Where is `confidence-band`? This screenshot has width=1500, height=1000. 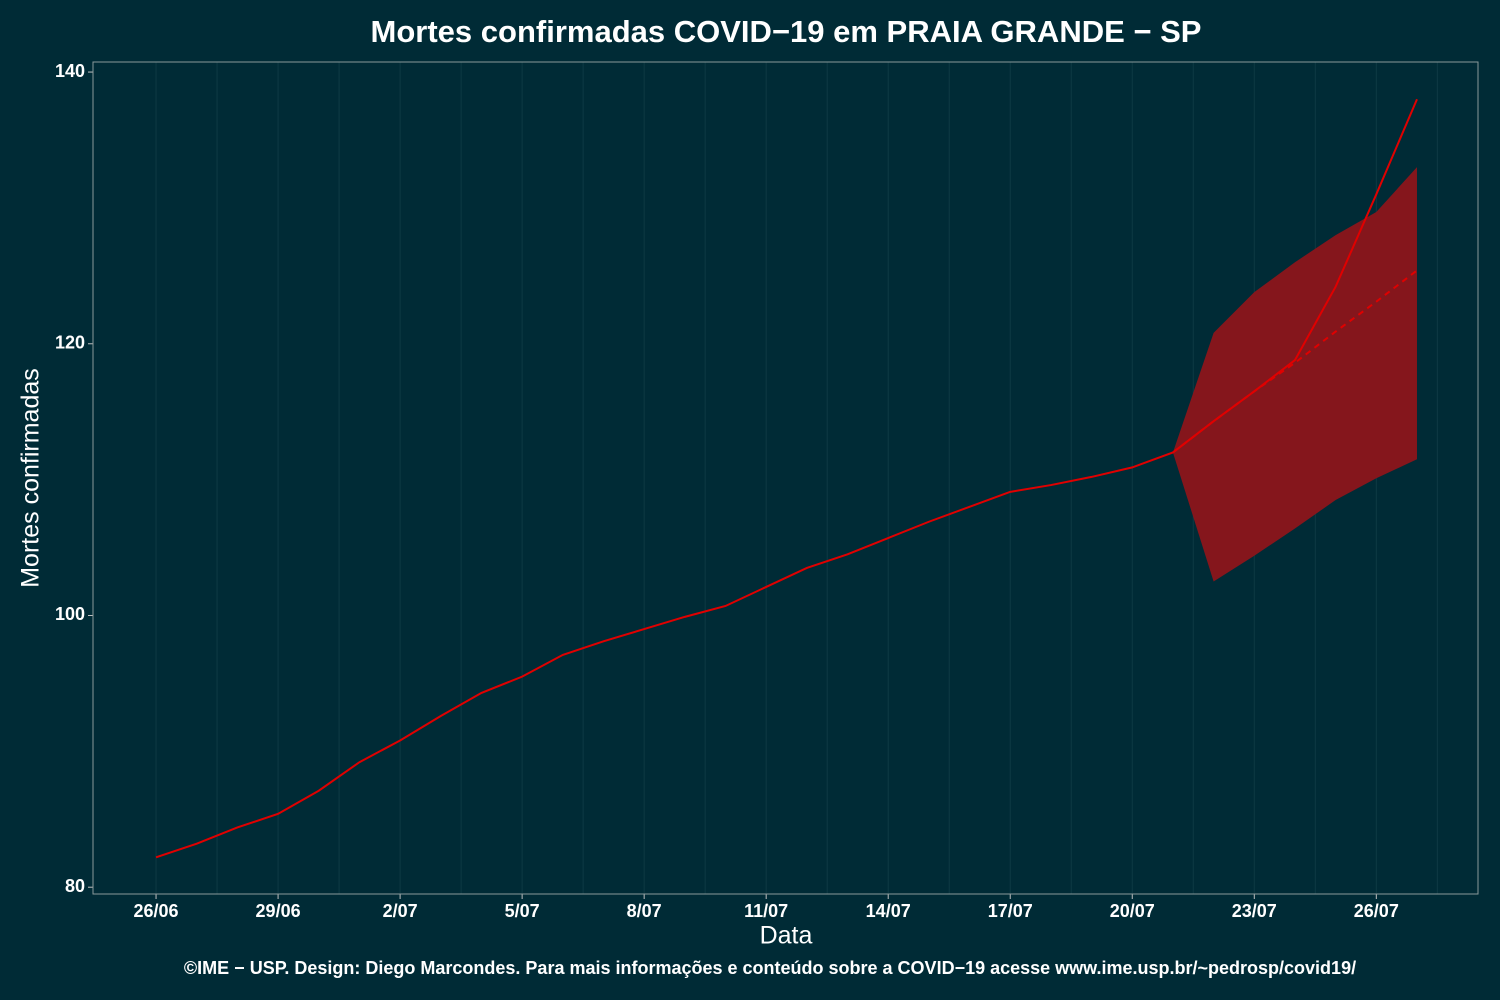
confidence-band is located at coordinates (1294, 374).